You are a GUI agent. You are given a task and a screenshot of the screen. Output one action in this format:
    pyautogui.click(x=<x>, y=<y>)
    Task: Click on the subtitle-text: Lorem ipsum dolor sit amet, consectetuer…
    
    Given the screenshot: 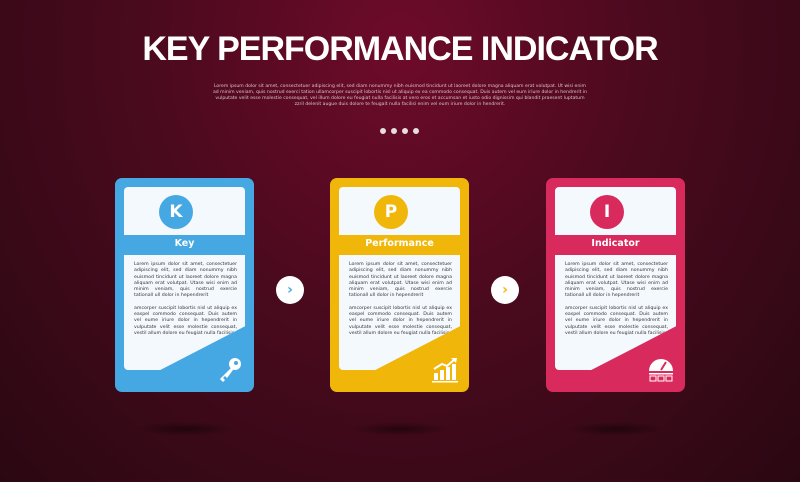 What is the action you would take?
    pyautogui.click(x=400, y=95)
    